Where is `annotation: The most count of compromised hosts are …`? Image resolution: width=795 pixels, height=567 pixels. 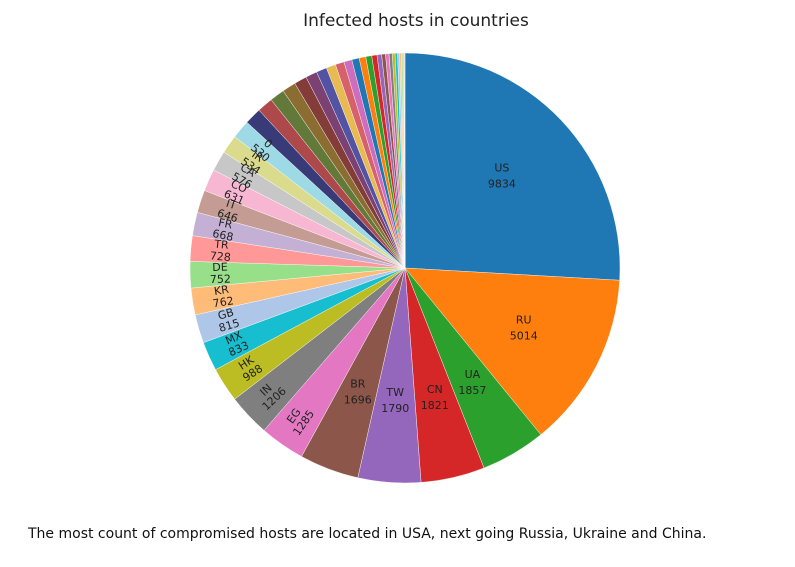
annotation: The most count of compromised hosts are … is located at coordinates (366, 534).